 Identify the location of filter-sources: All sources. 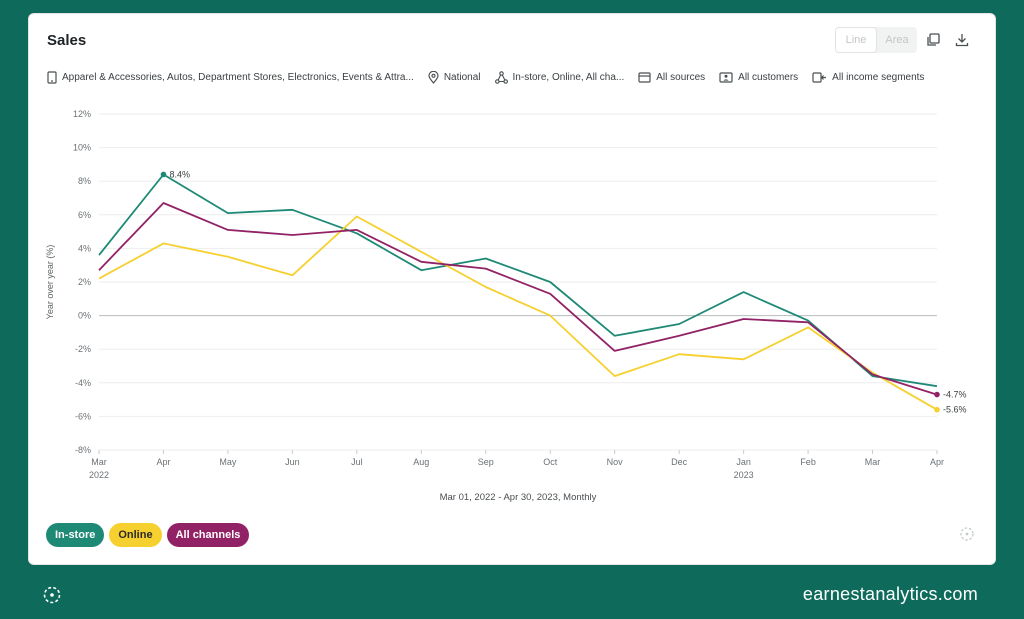
(671, 77).